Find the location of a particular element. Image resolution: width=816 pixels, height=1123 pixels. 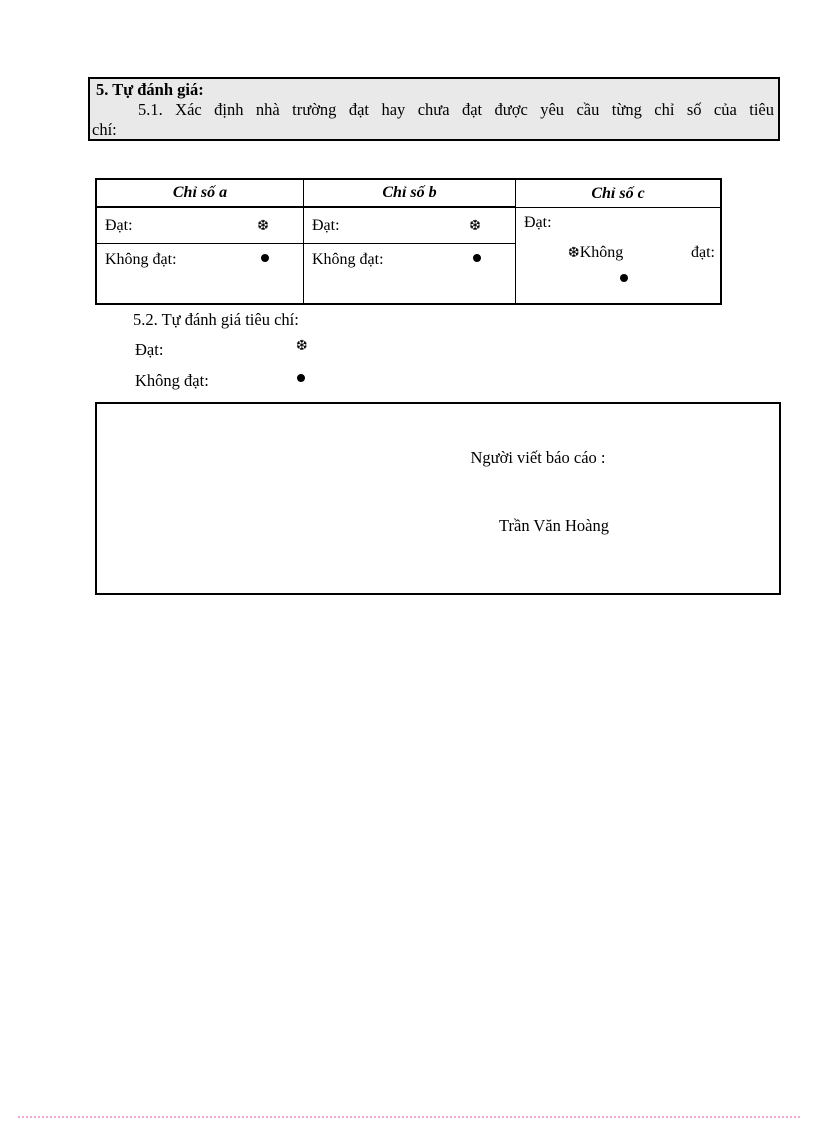

khong-word: Không is located at coordinates (601, 252).